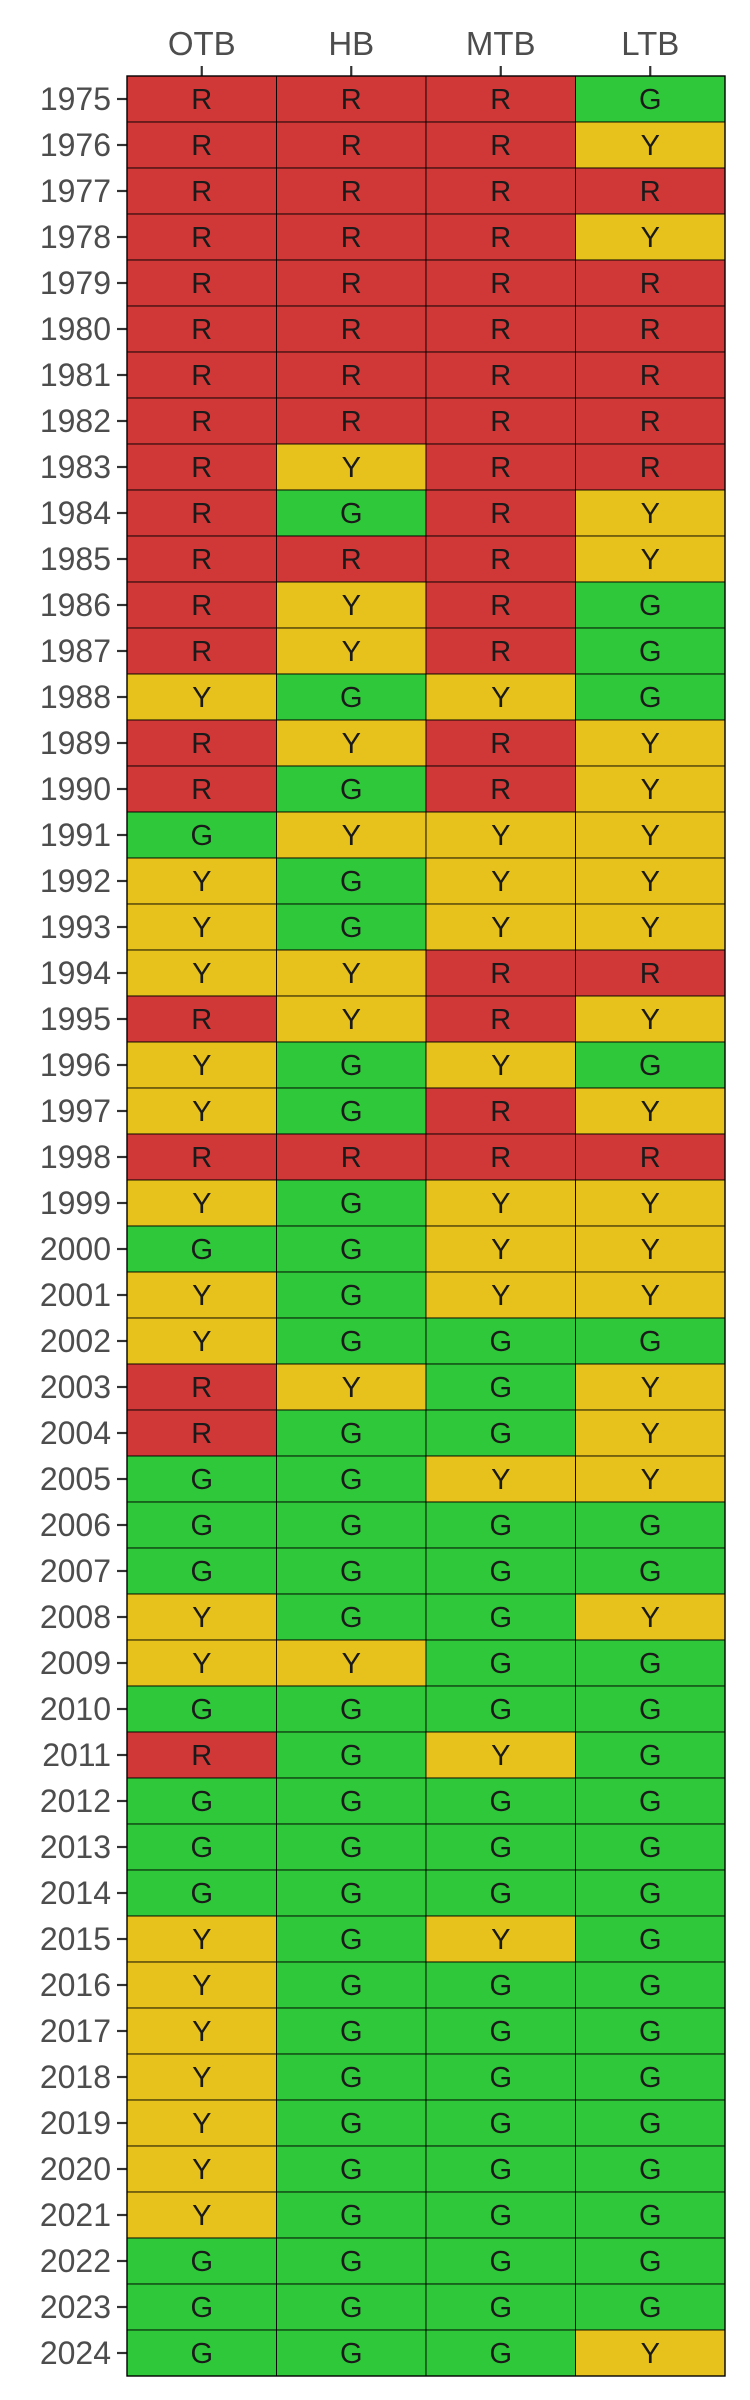 The width and height of the screenshot is (750, 2400). Describe the element at coordinates (75, 1709) in the screenshot. I see `y-tick-label: 2010` at that location.